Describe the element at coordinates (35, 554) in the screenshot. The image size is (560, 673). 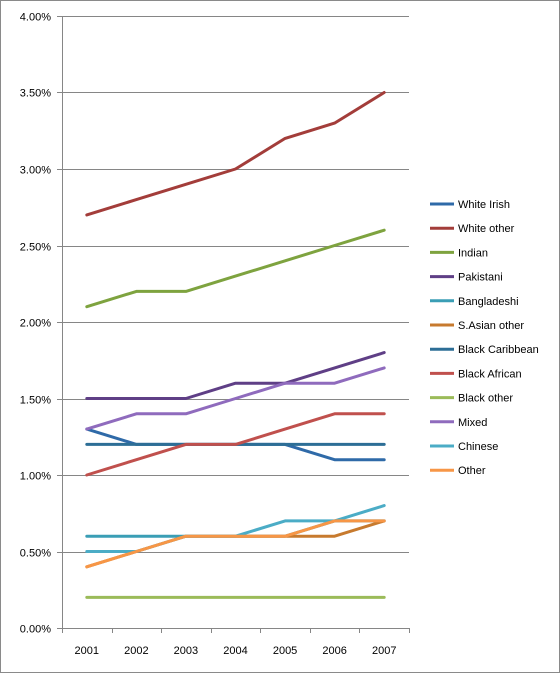
I see `y-tick-label: 0.50%` at that location.